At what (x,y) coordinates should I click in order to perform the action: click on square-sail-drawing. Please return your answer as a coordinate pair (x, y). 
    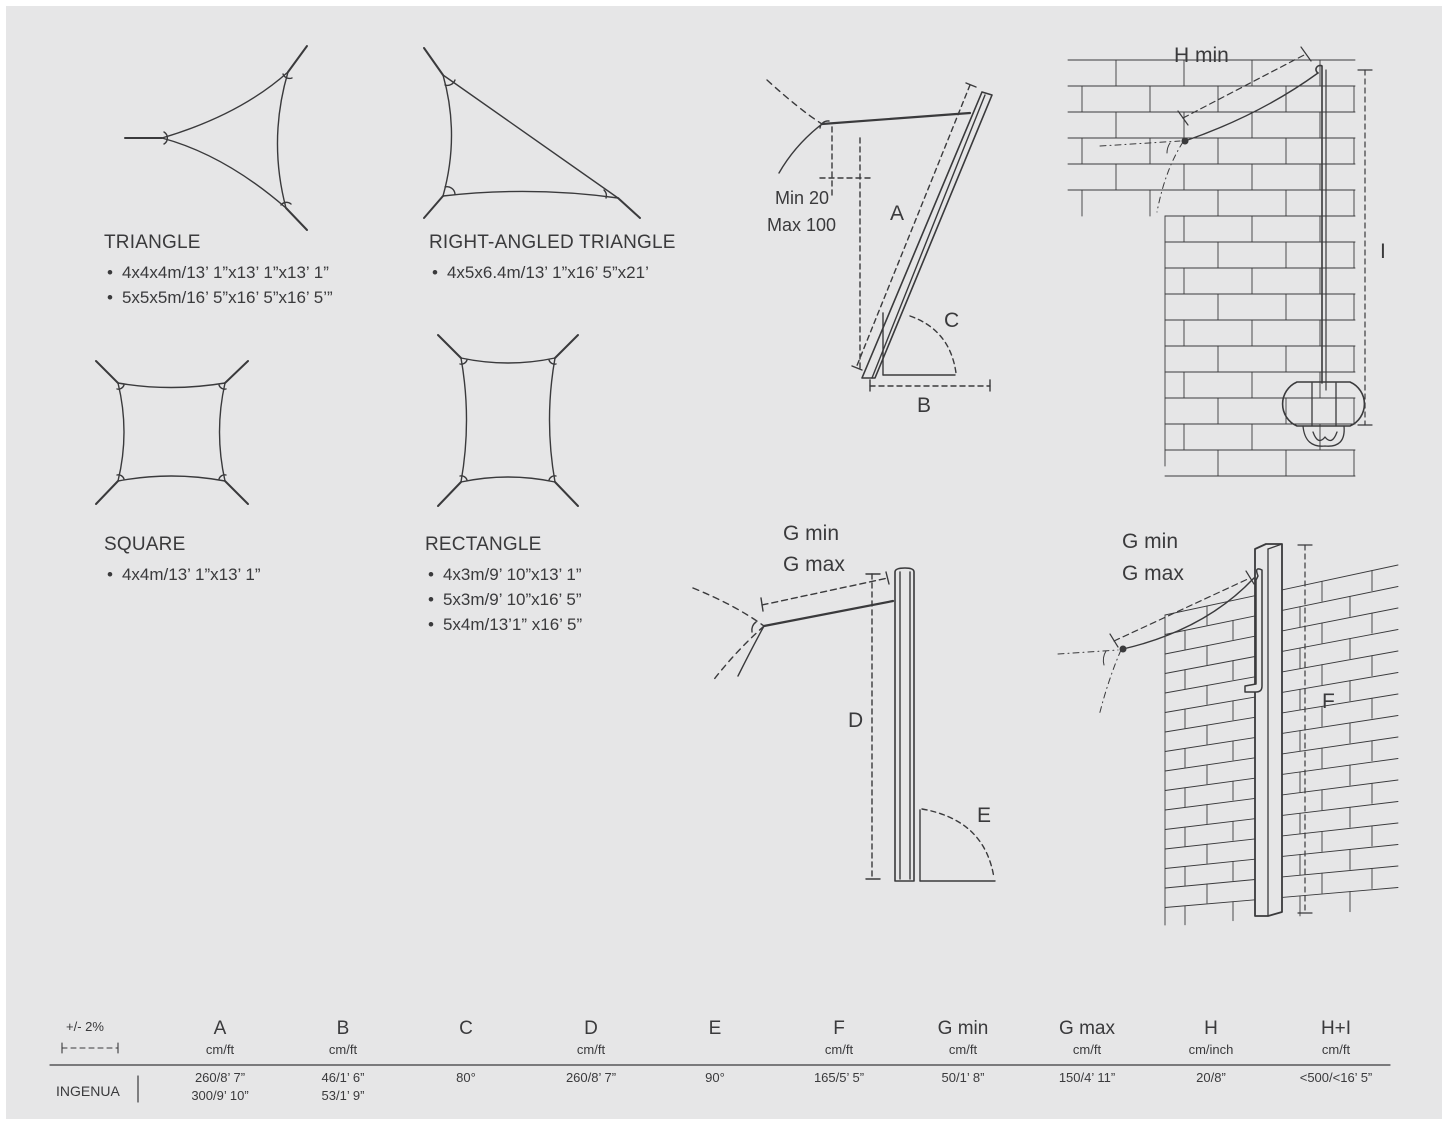
    Looking at the image, I should click on (172, 432).